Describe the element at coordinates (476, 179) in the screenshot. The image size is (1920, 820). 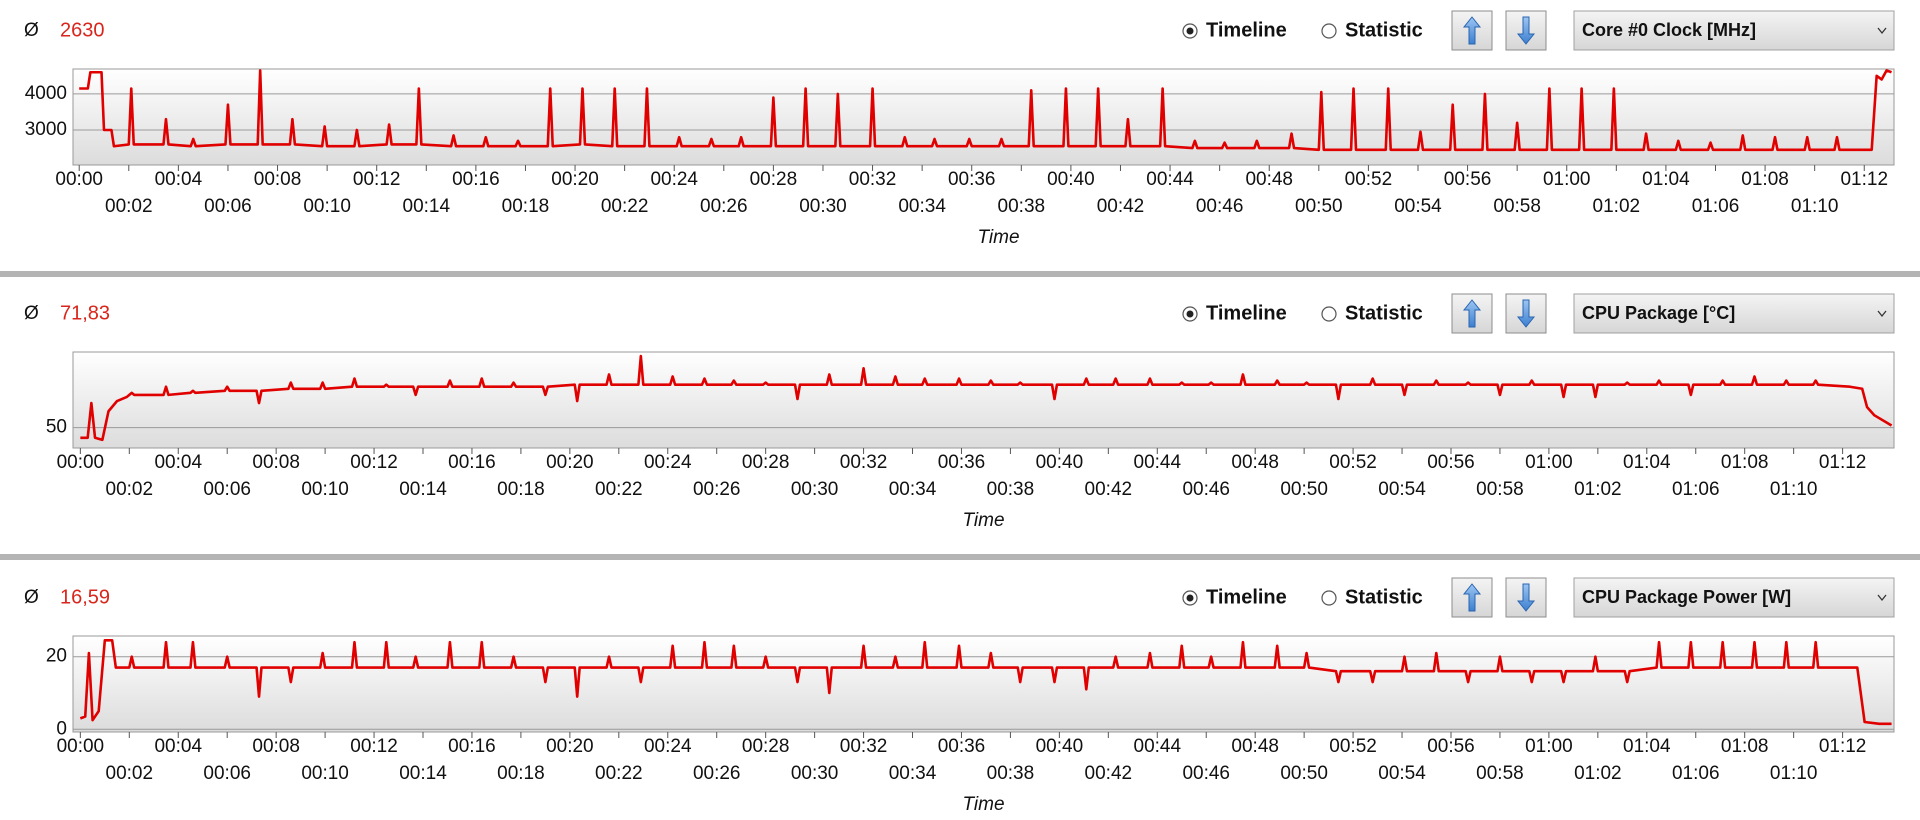
I see `x-tick-label: 00:16` at that location.